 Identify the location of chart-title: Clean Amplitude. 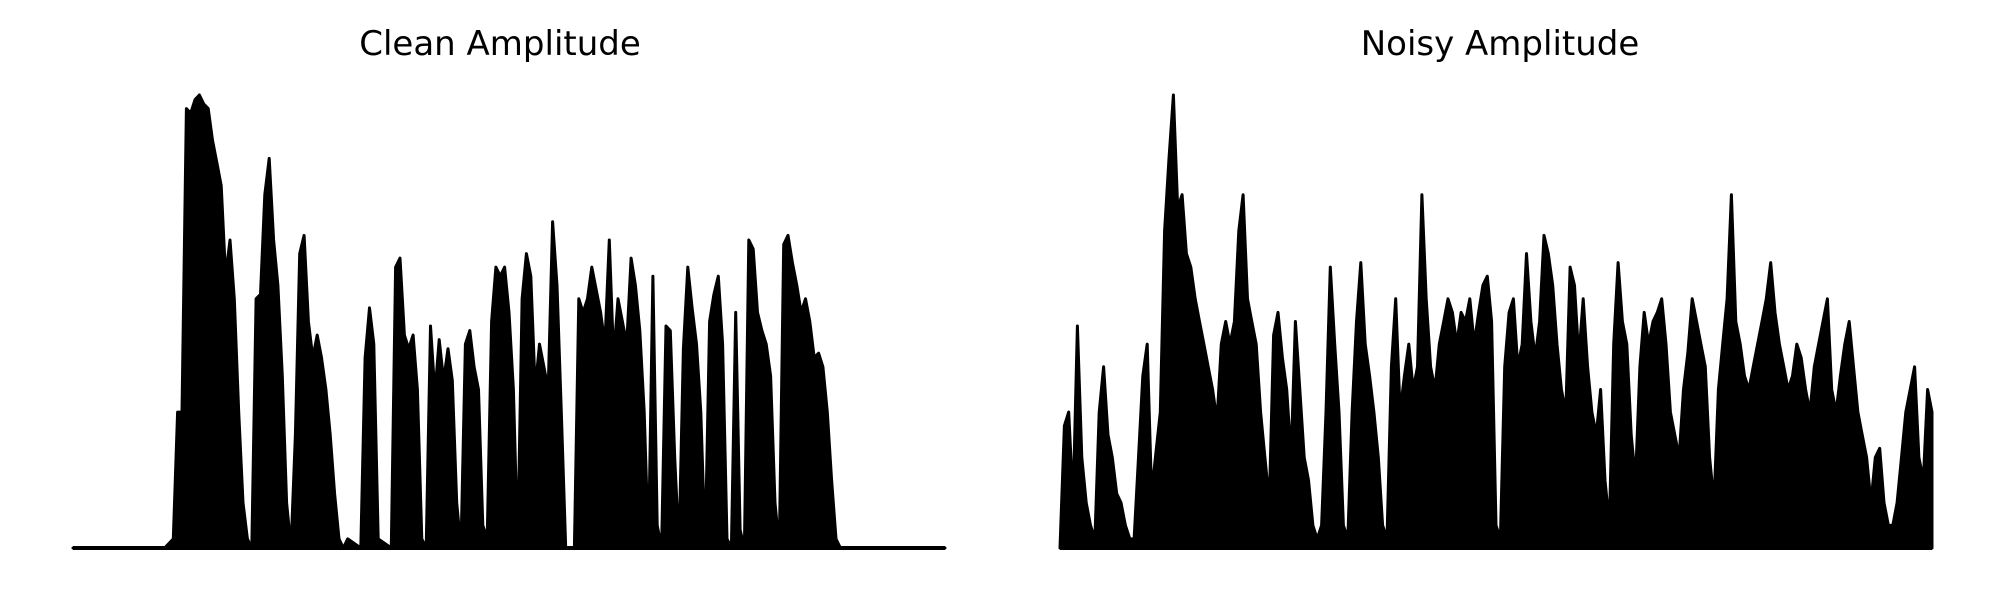
(500, 44).